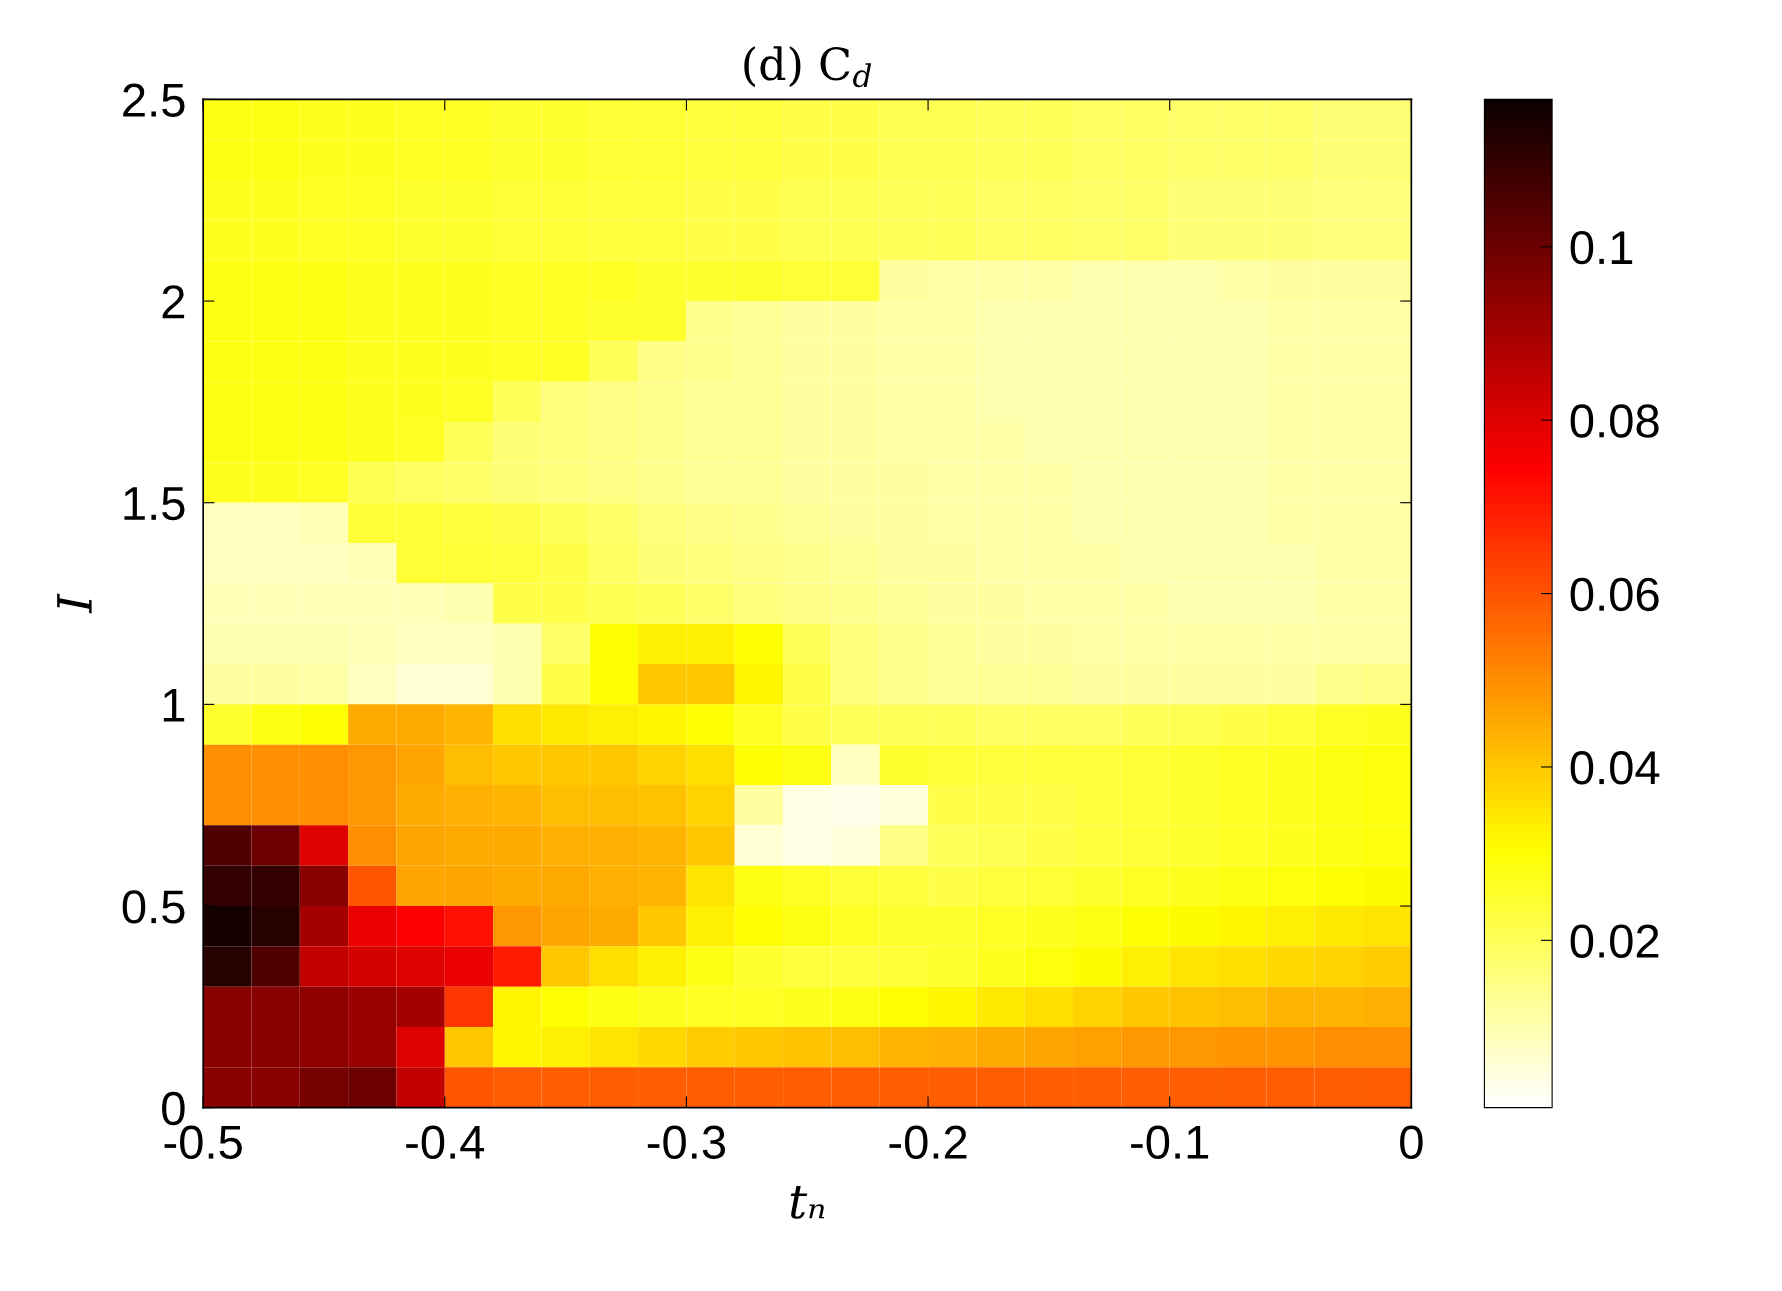 Image resolution: width=1782 pixels, height=1291 pixels. Describe the element at coordinates (807, 1202) in the screenshot. I see `x-axis-title: tₙ` at that location.